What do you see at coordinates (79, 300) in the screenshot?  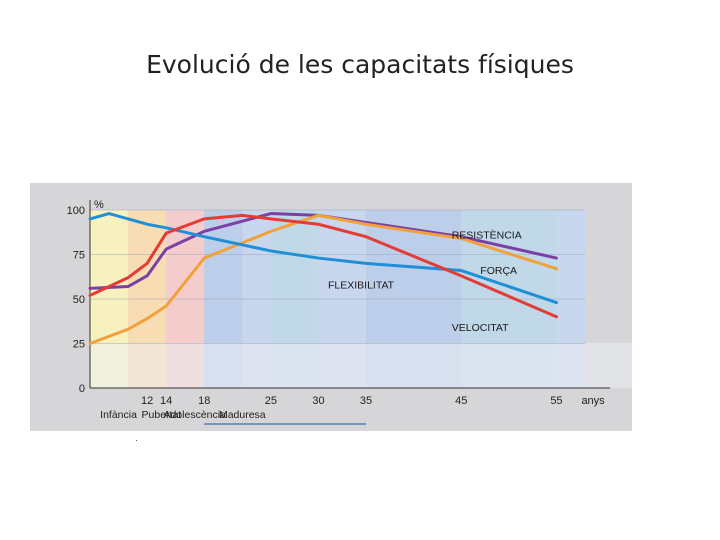 I see `y-tick-label: 50` at bounding box center [79, 300].